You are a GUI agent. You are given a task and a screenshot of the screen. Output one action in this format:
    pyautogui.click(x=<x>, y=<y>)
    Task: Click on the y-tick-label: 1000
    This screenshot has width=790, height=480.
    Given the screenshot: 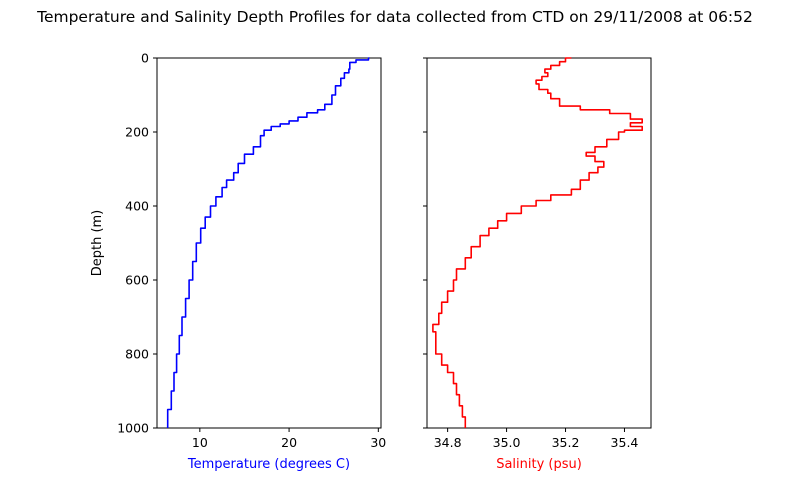 What is the action you would take?
    pyautogui.click(x=133, y=428)
    